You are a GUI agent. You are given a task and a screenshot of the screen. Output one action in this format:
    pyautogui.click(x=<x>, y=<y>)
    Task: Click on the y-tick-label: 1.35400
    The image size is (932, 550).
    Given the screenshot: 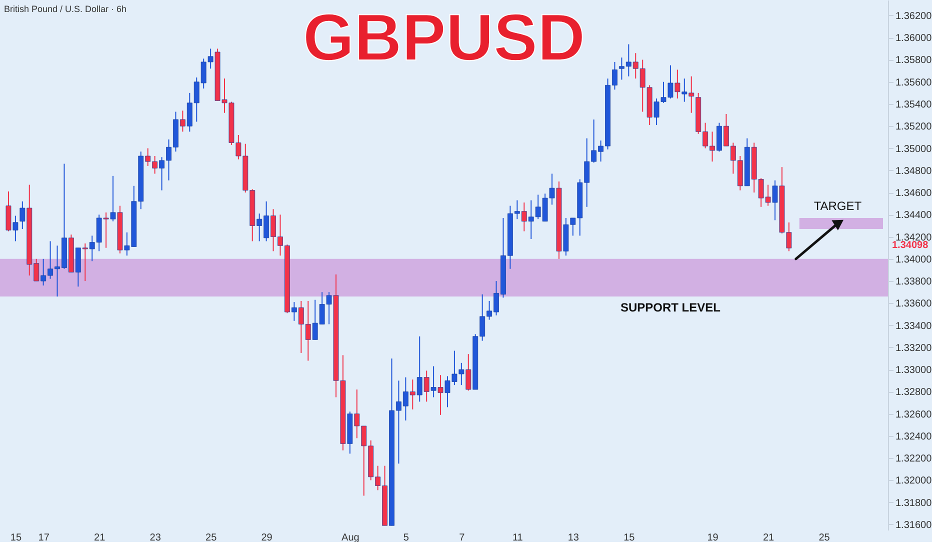 What is the action you would take?
    pyautogui.click(x=914, y=105)
    